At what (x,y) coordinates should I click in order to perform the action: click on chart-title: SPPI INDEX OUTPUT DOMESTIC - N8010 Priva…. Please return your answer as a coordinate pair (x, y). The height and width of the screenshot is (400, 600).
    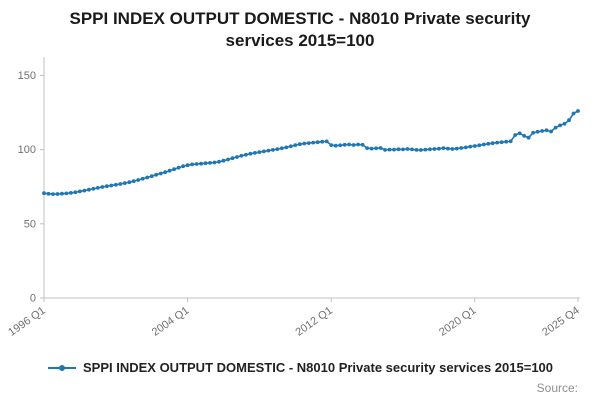
    Looking at the image, I should click on (300, 30).